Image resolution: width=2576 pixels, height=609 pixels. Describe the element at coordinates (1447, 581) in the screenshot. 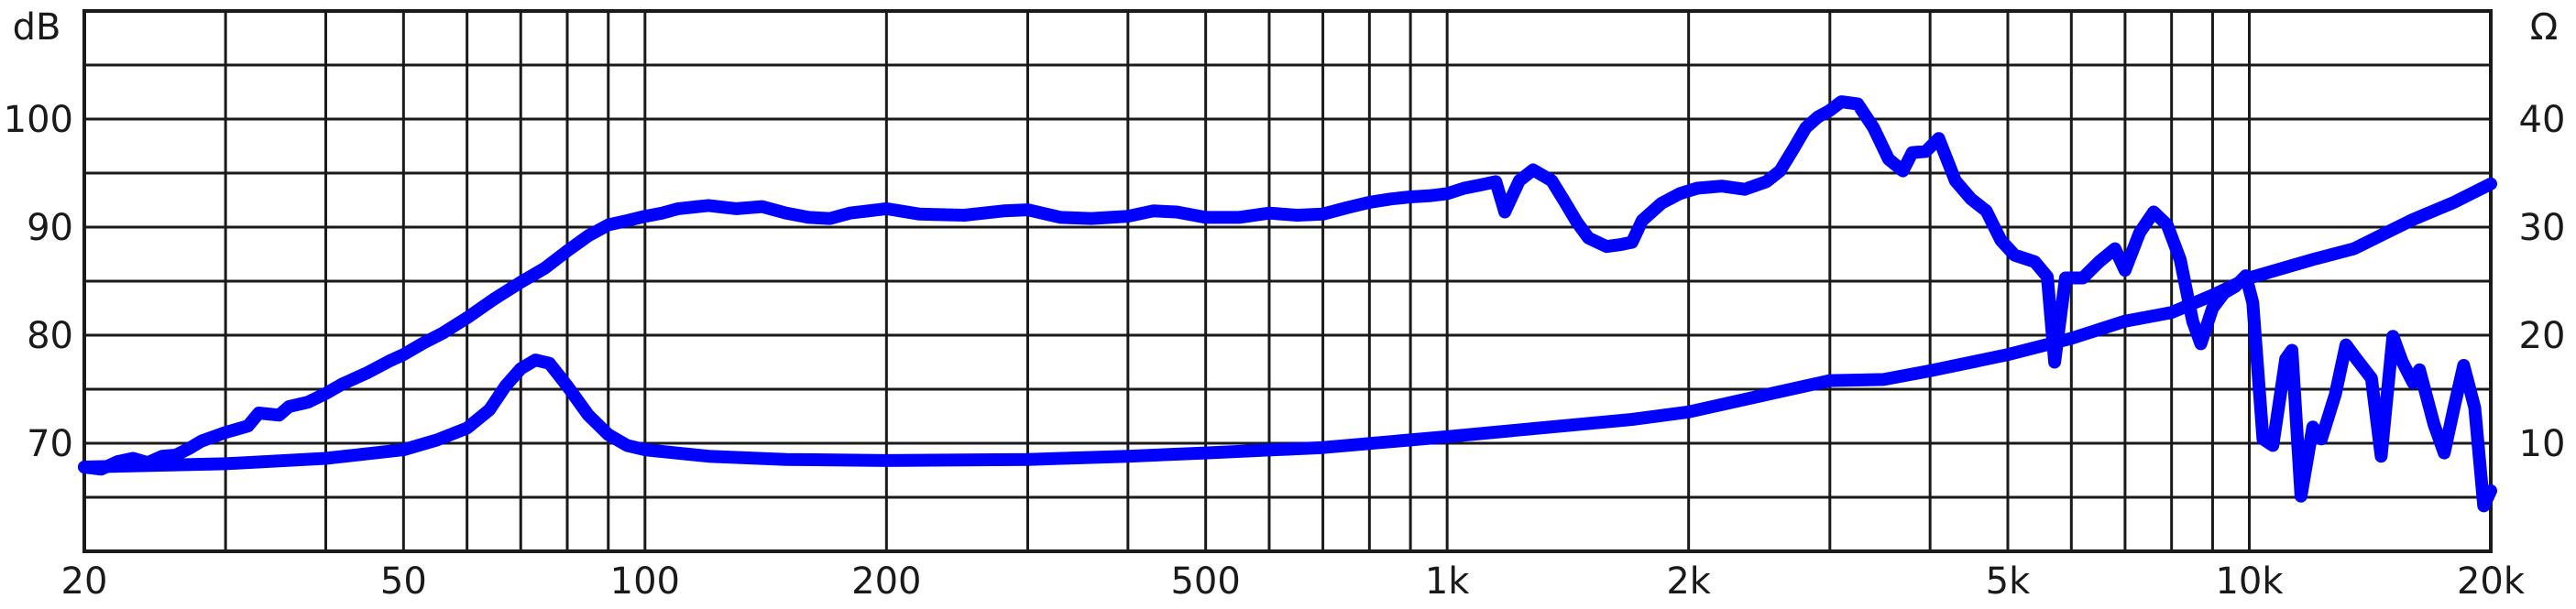

I see `x-tick-label: 1k` at that location.